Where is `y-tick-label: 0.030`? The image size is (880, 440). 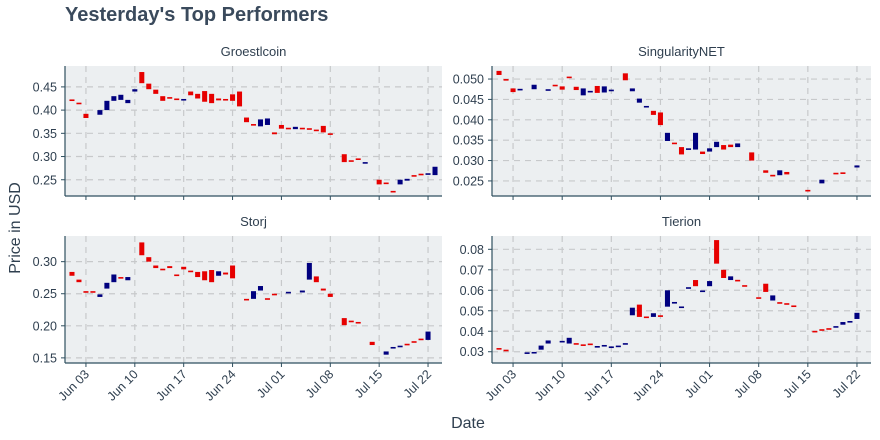
y-tick-label: 0.030 is located at coordinates (468, 161).